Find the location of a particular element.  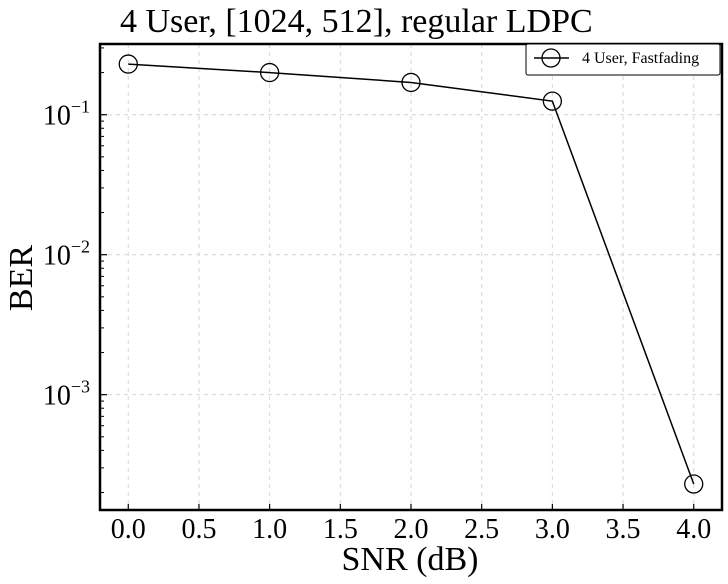

chart-title: 4 User, [1024, 512], regular LDPC is located at coordinates (356, 21).